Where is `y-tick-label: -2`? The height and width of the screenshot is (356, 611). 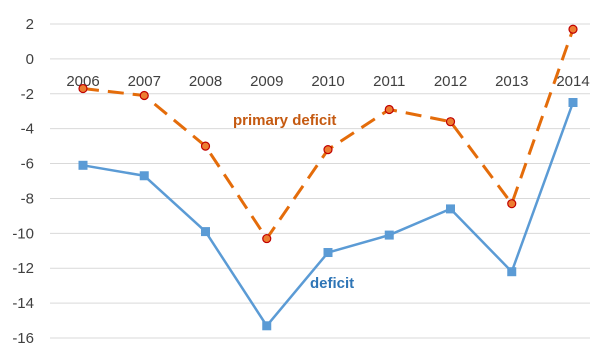
y-tick-label: -2 is located at coordinates (27, 94).